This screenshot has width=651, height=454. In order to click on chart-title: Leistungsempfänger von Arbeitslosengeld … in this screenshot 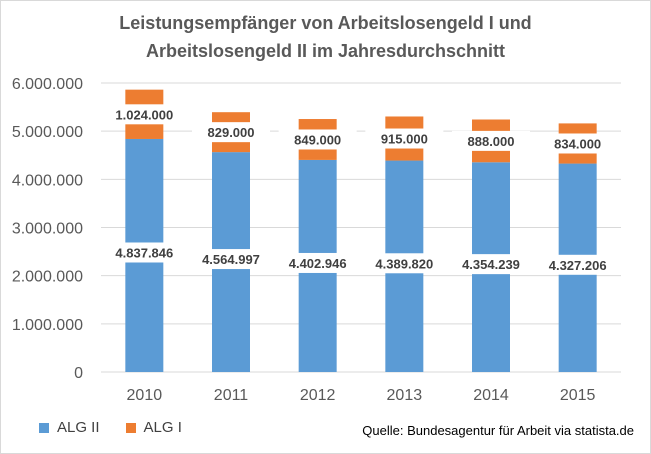, I will do `click(325, 37)`.